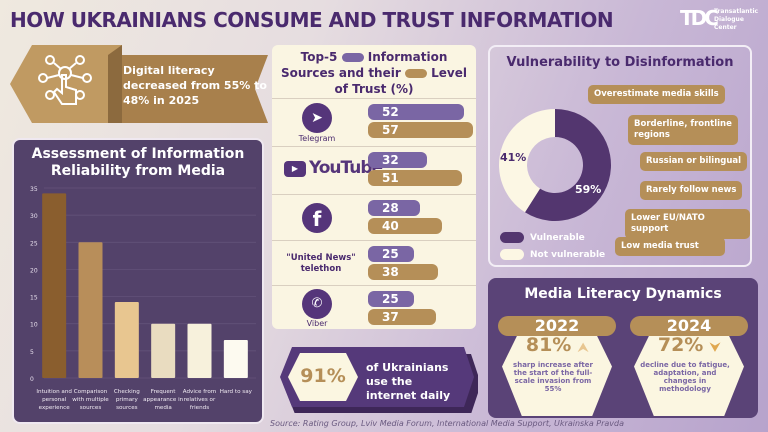 This screenshot has height=432, width=768. I want to click on source-name: Telegram, so click(317, 138).